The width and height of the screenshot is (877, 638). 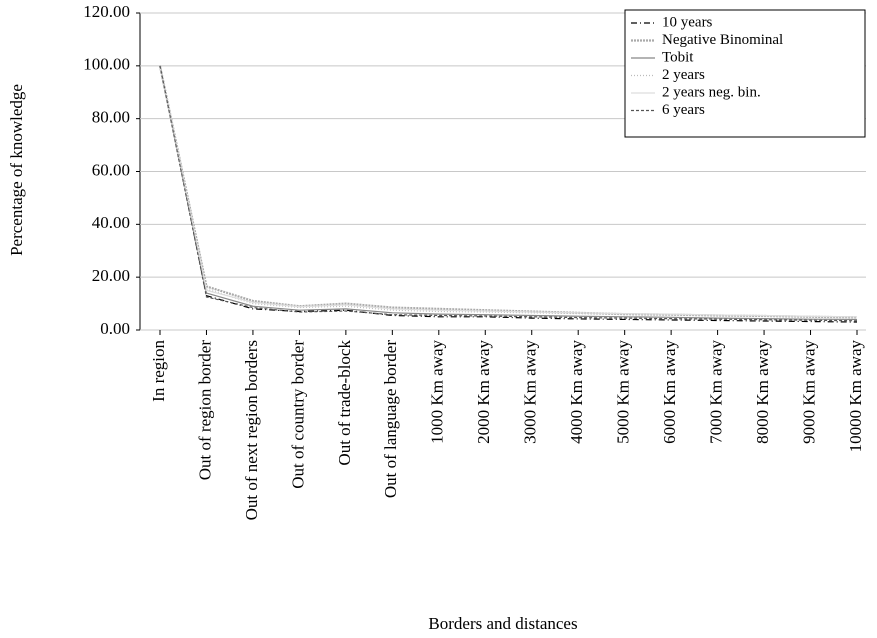 What do you see at coordinates (111, 169) in the screenshot?
I see `y-tick-label: 60.00` at bounding box center [111, 169].